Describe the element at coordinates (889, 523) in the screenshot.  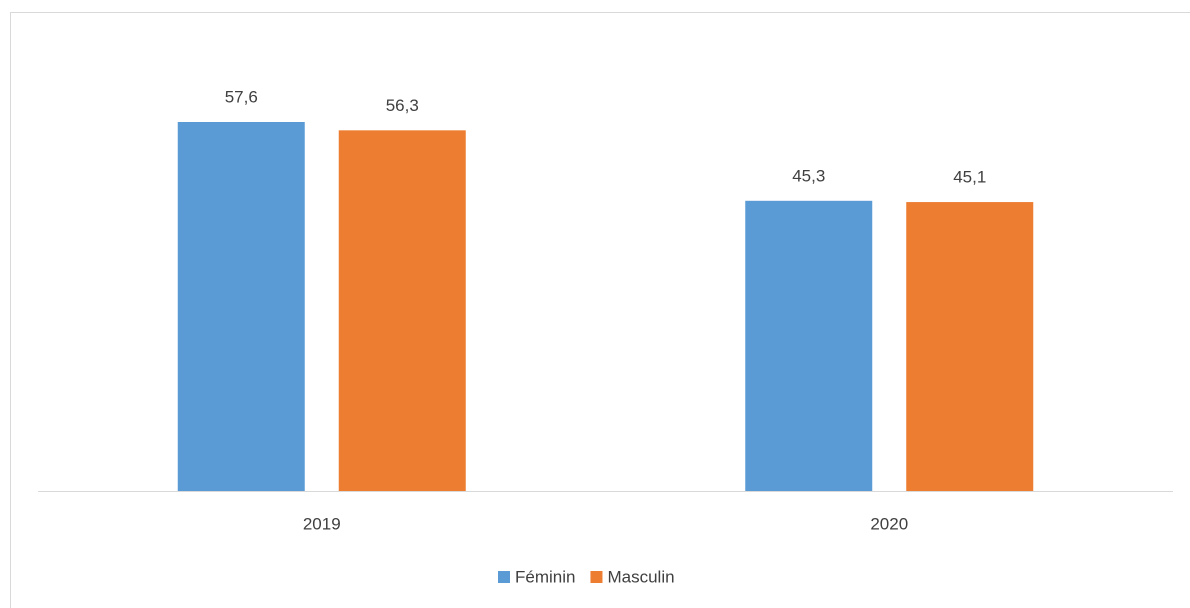
I see `x-tick-label: 2020` at that location.